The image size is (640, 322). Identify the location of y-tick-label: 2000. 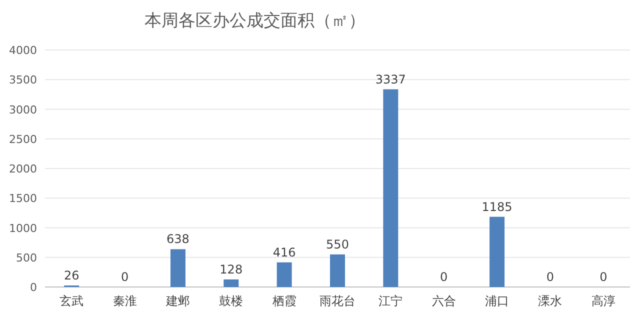
(23, 169).